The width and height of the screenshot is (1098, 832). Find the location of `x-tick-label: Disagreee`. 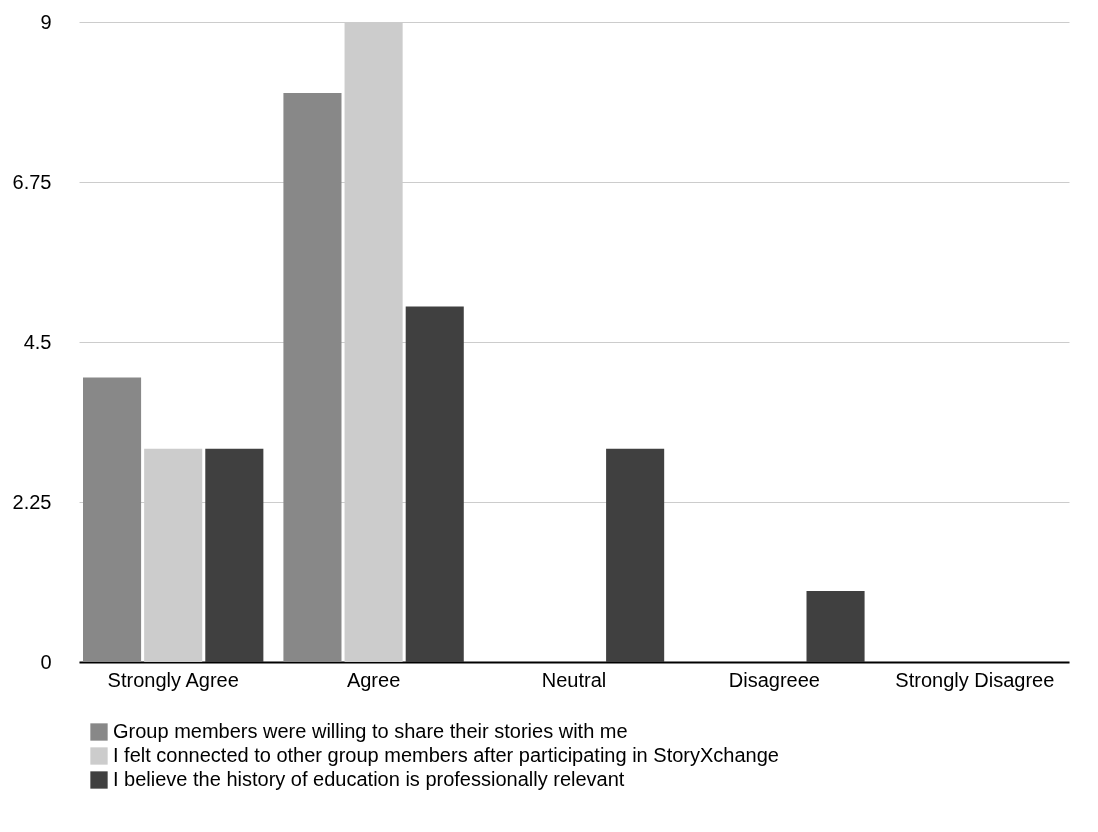

x-tick-label: Disagreee is located at coordinates (774, 679).